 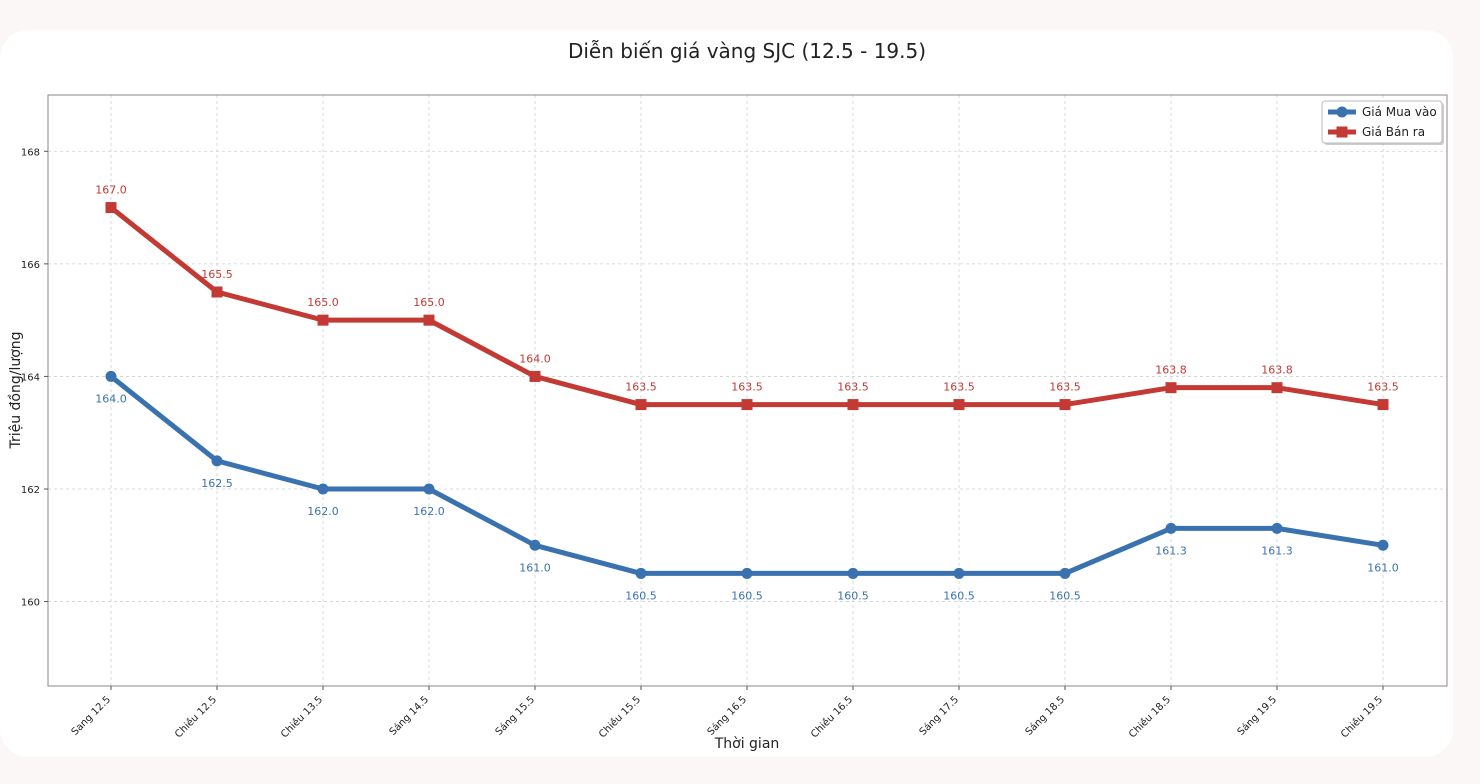 What do you see at coordinates (217, 483) in the screenshot?
I see `data-label: 162.5` at bounding box center [217, 483].